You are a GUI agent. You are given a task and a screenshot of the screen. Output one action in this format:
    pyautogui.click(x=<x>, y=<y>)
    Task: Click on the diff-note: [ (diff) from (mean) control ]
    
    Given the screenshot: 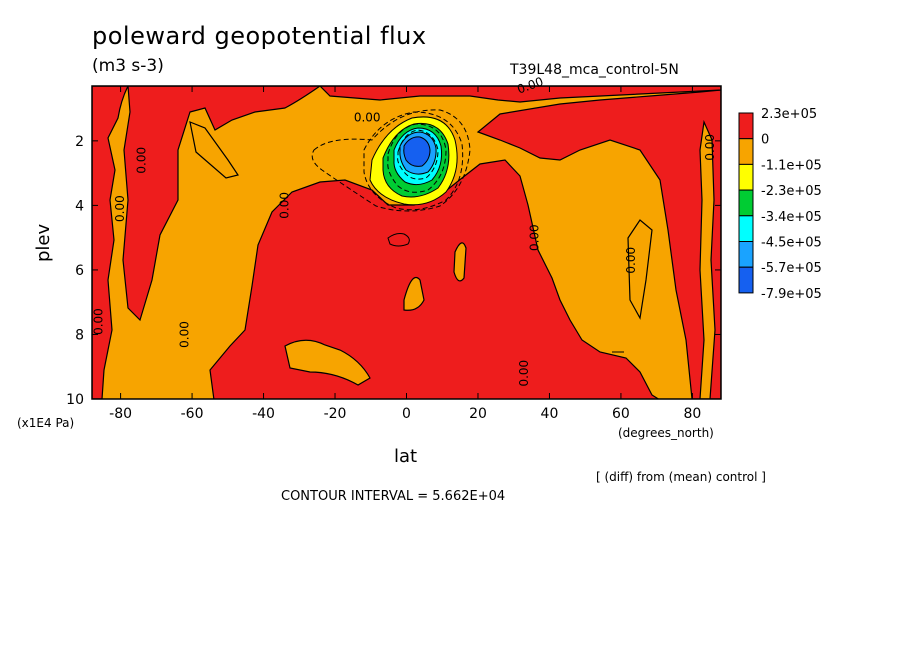 What is the action you would take?
    pyautogui.click(x=681, y=477)
    